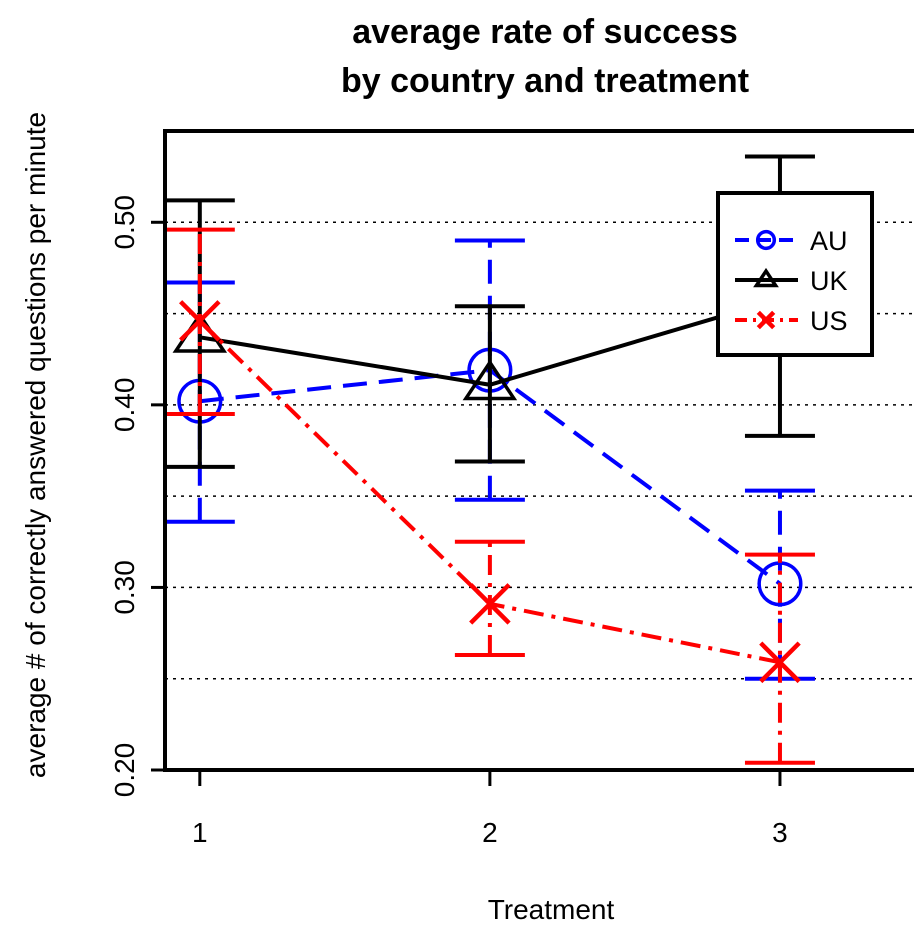  Describe the element at coordinates (124, 770) in the screenshot. I see `y-tick-label: 0.20` at that location.